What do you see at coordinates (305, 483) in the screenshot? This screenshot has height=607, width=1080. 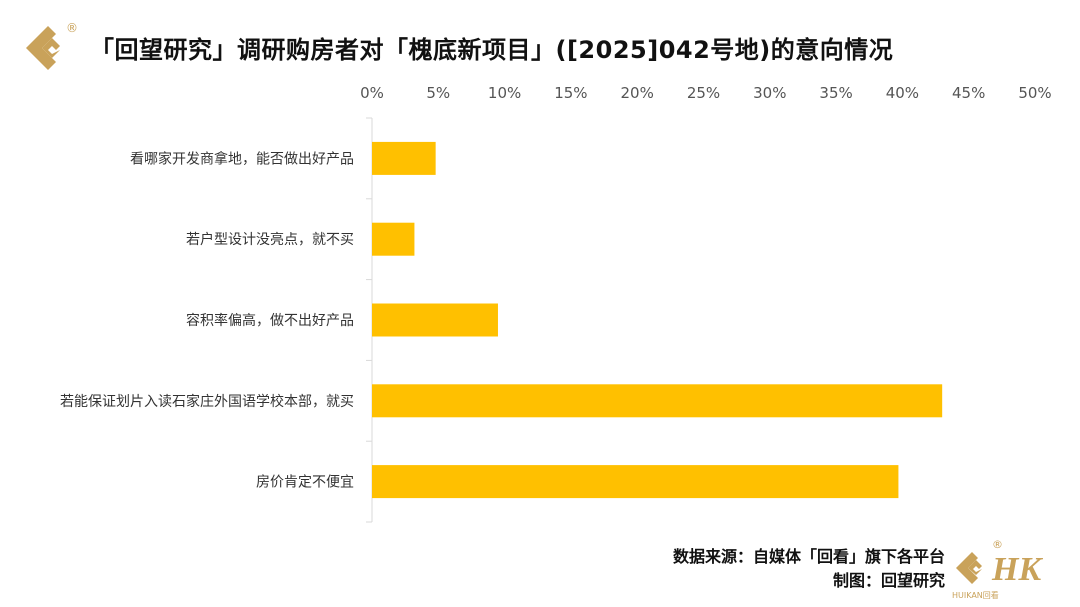 I see `category-label: 房价肯定不便宜` at bounding box center [305, 483].